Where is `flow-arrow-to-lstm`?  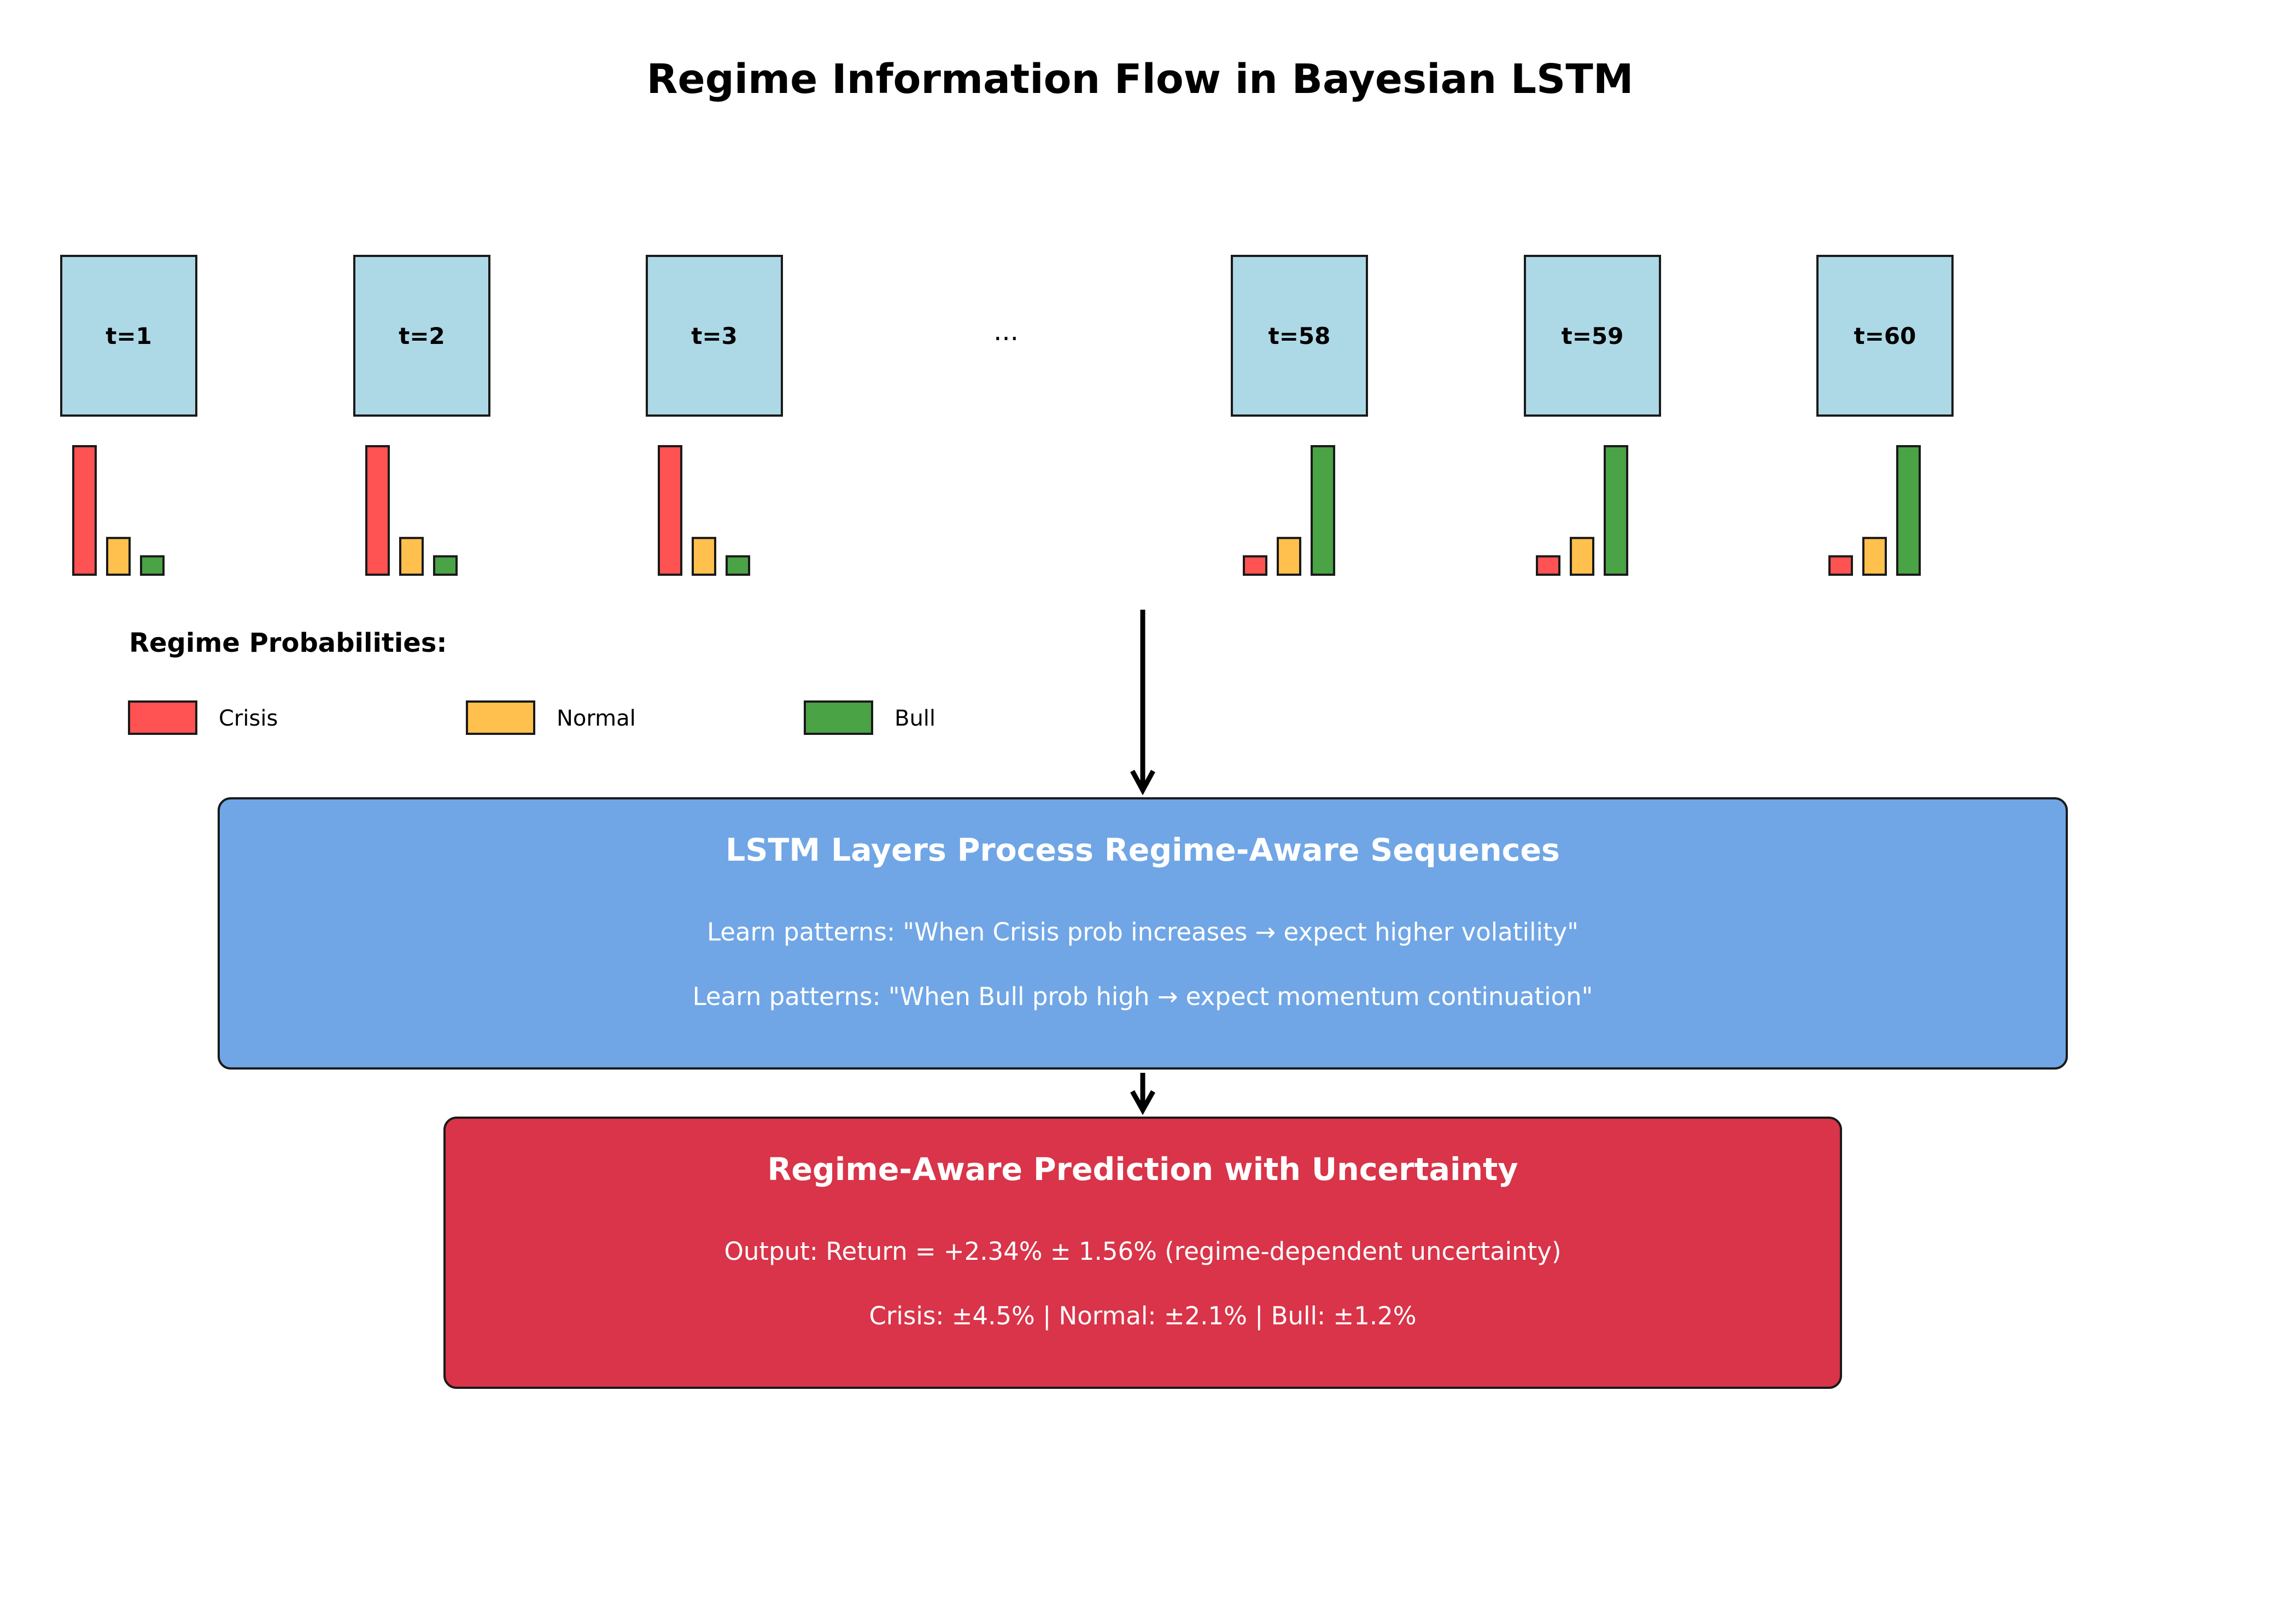
flow-arrow-to-lstm is located at coordinates (1142, 703).